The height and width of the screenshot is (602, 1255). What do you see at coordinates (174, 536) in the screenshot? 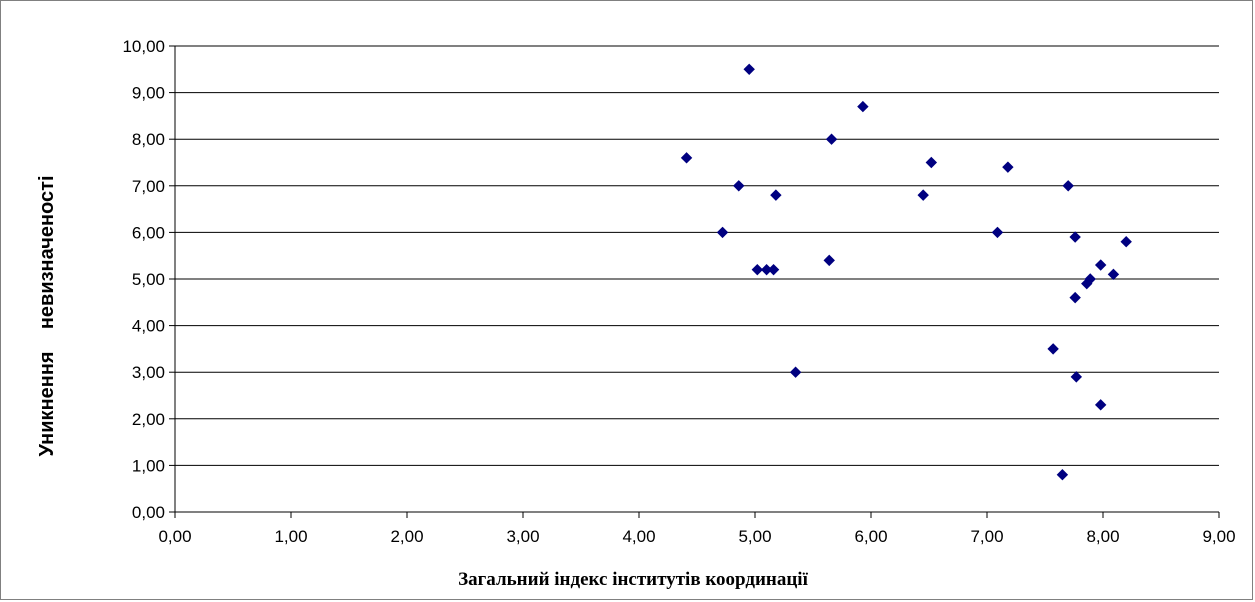
I see `x-tick-label: 0,00` at bounding box center [174, 536].